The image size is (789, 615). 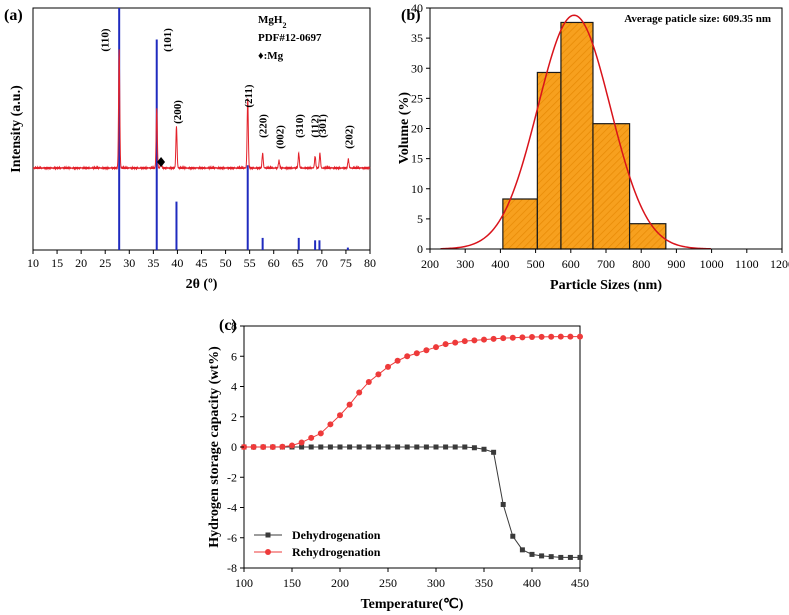 I want to click on x-tick-label: 100, so click(x=244, y=583).